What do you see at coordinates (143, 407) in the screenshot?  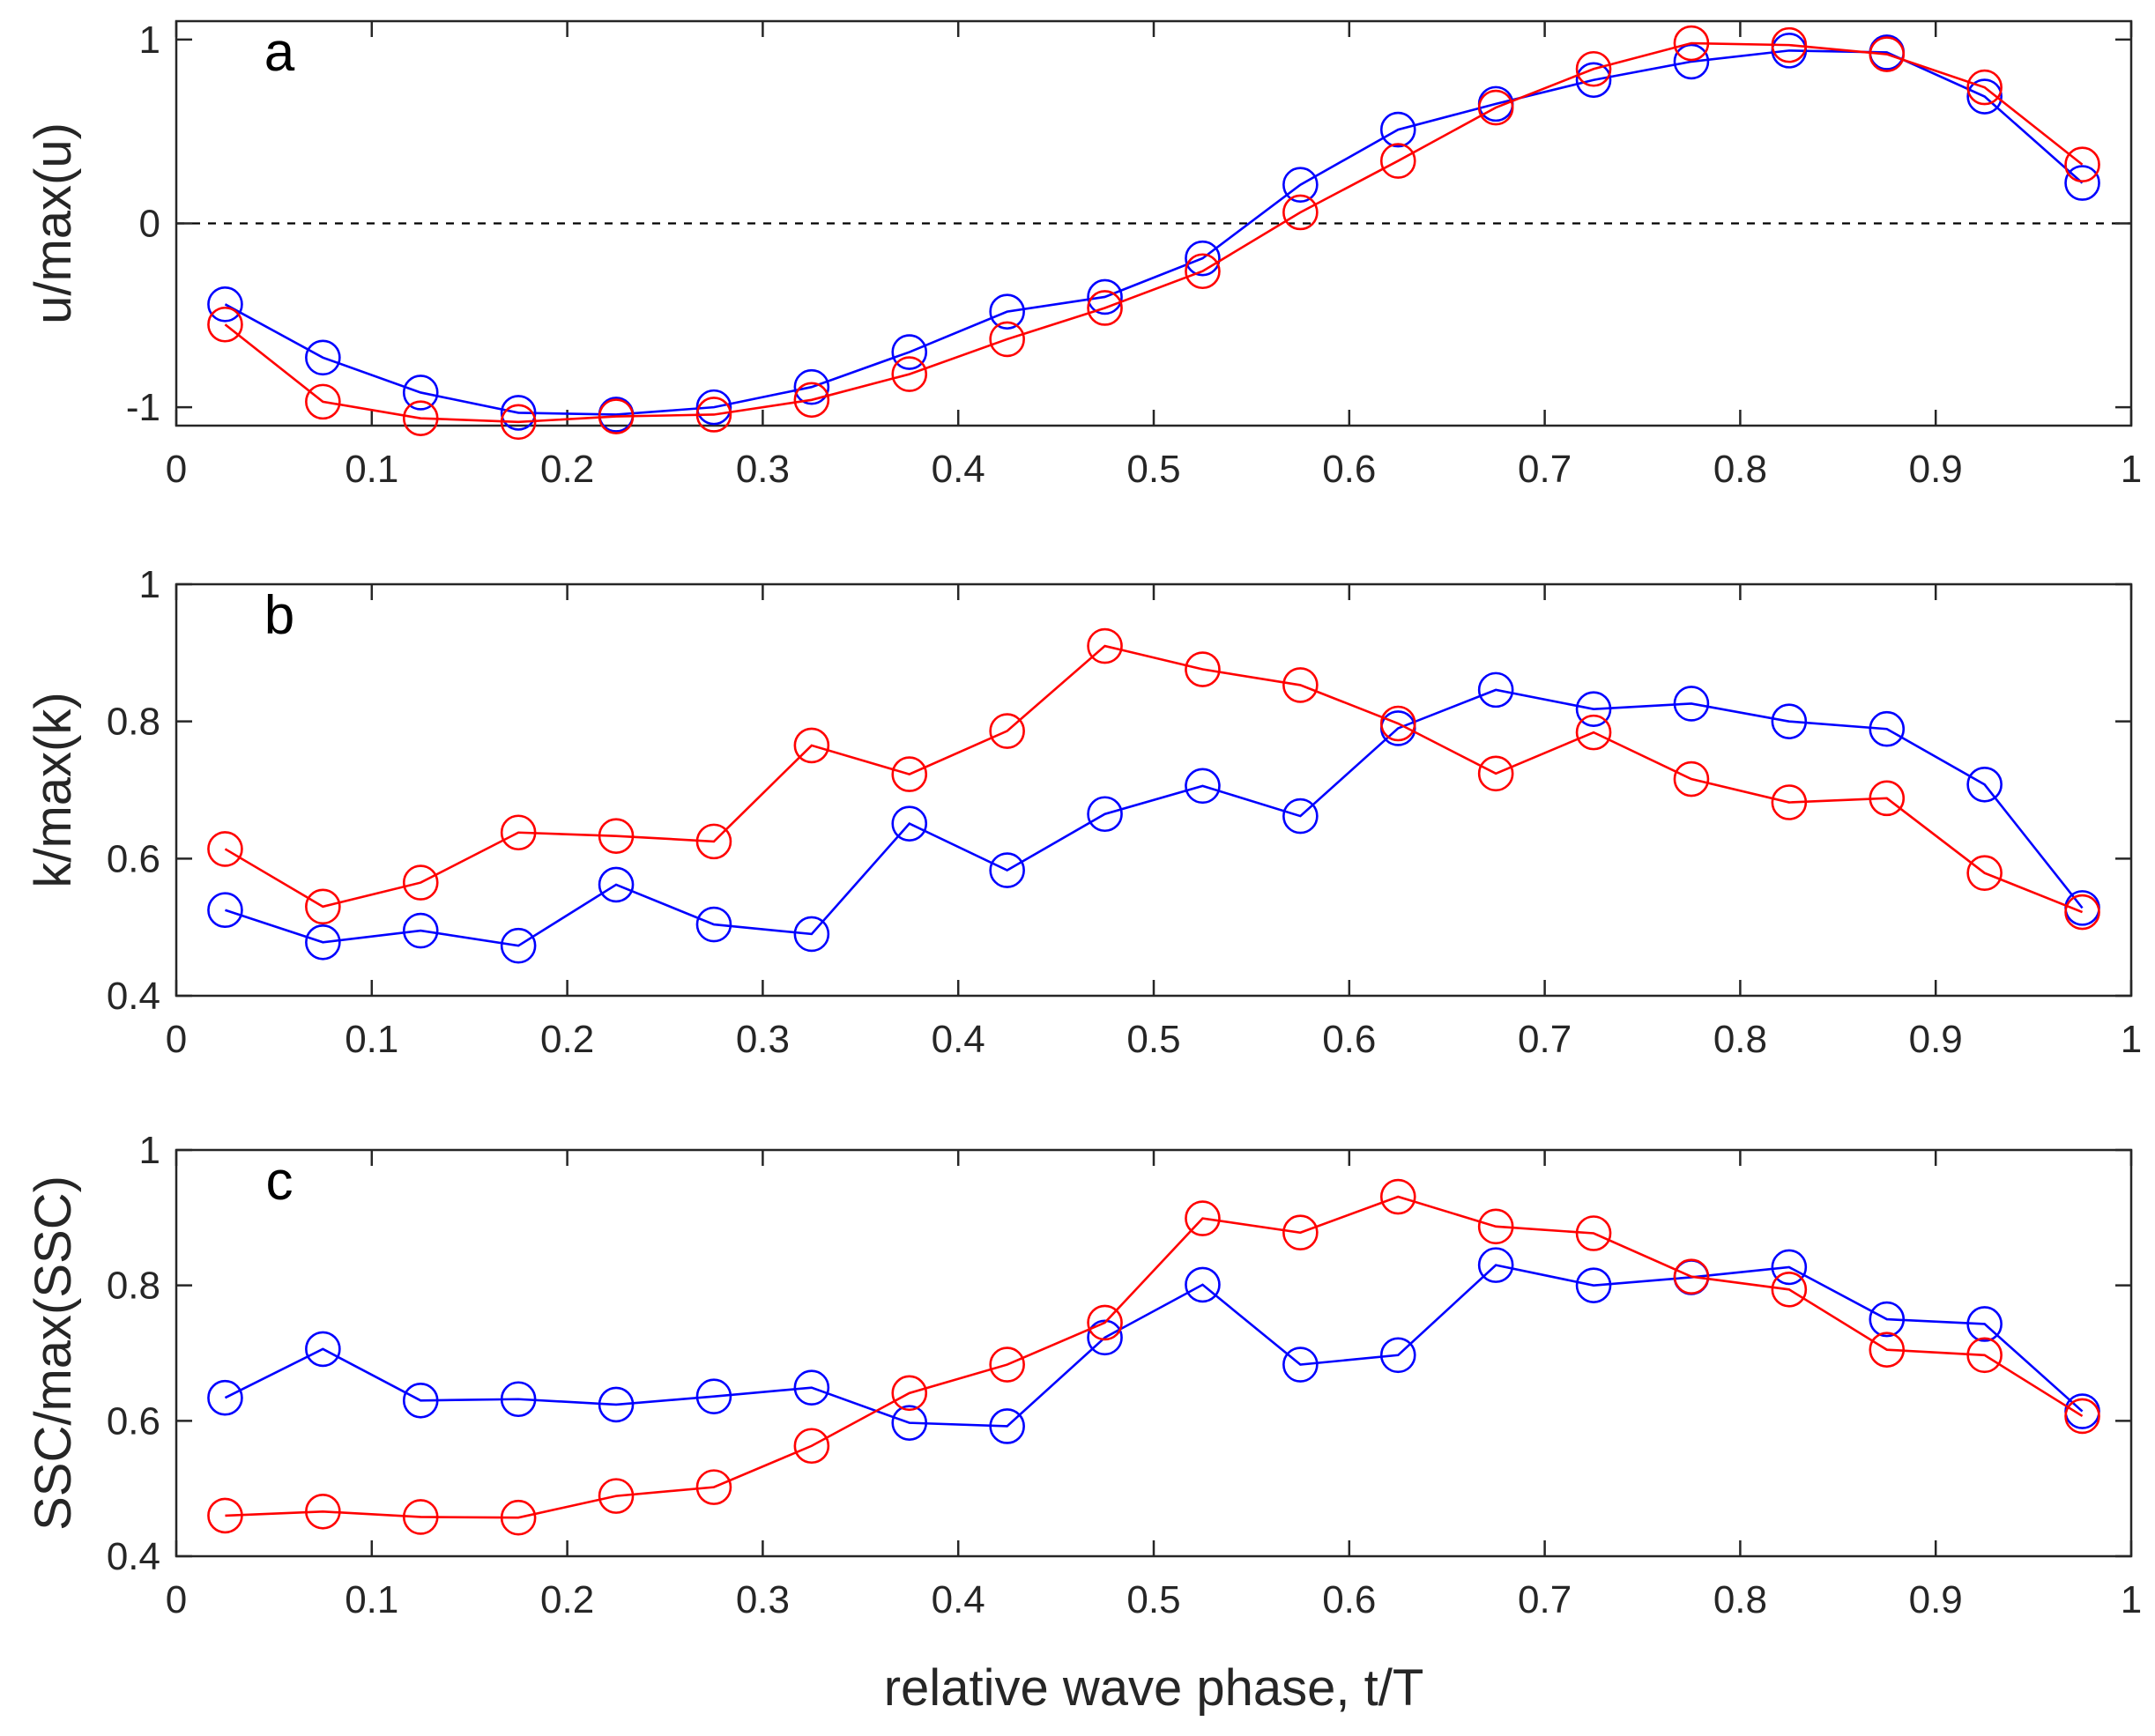 I see `y-tick-label: -1` at bounding box center [143, 407].